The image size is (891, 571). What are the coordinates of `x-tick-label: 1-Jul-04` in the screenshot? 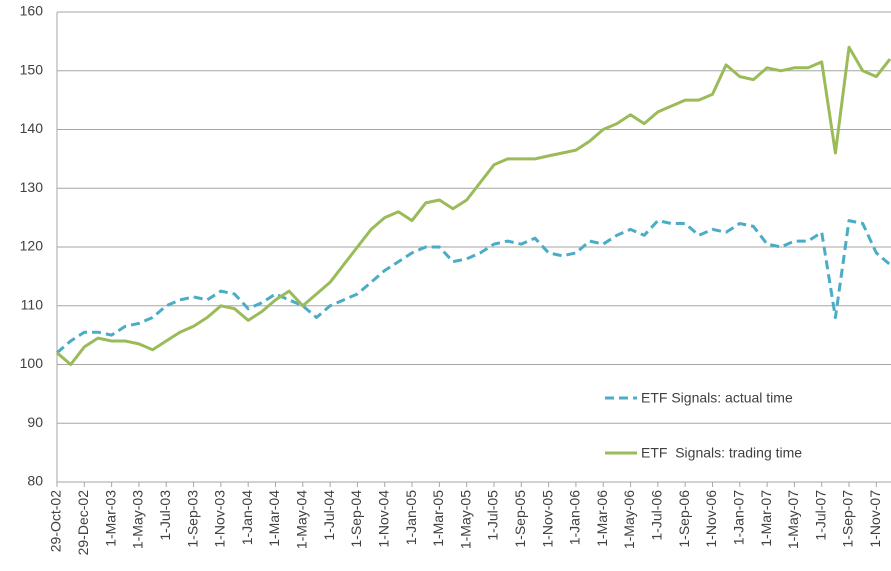 It's located at (329, 515).